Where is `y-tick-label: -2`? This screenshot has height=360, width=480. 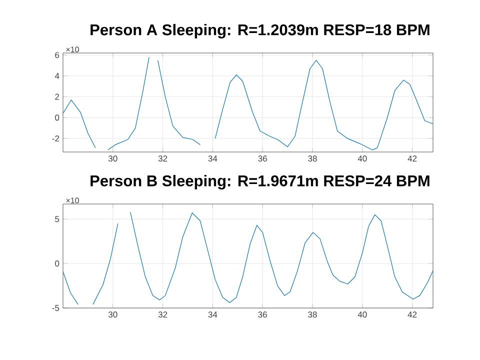
y-tick-label: -2 is located at coordinates (56, 138).